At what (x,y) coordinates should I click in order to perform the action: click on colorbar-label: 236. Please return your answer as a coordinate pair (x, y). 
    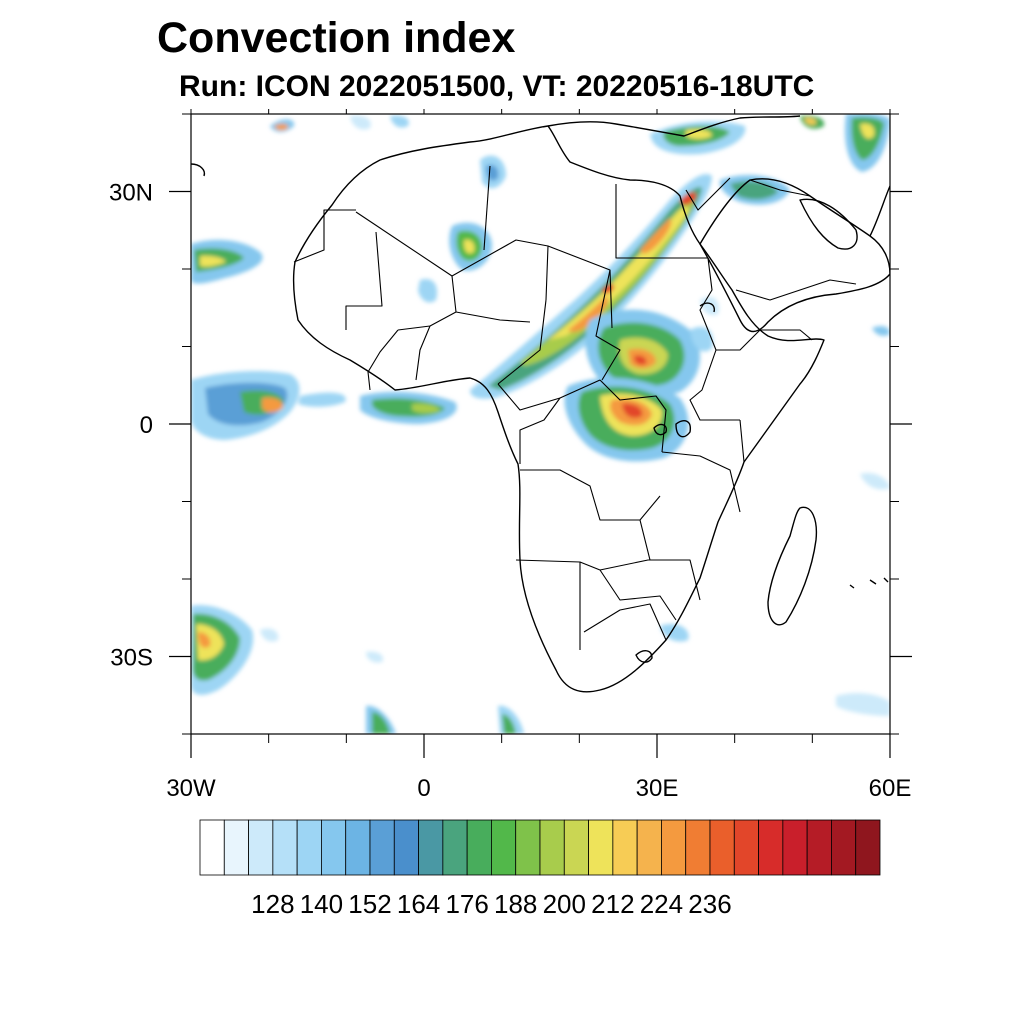
    Looking at the image, I should click on (709, 904).